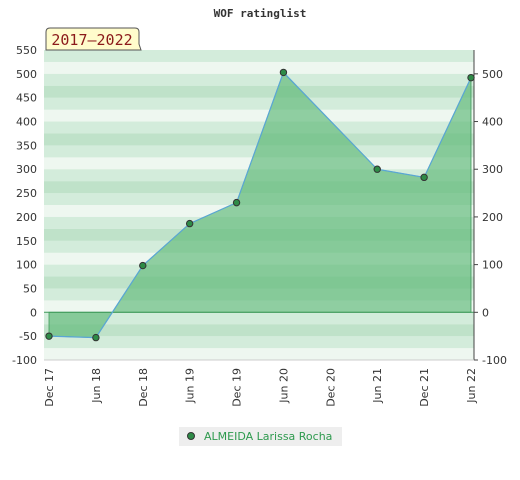 Image resolution: width=520 pixels, height=480 pixels. I want to click on y-tick-left-label: -100, so click(24, 360).